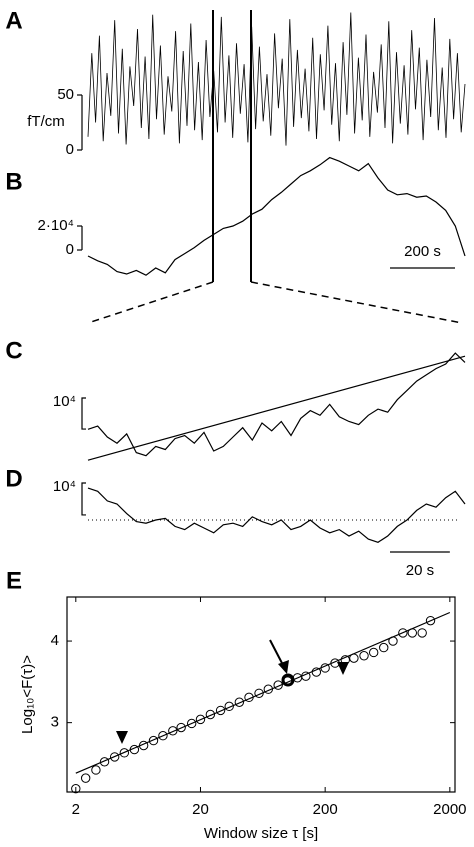 The image size is (474, 847). I want to click on y-tick-label: 50, so click(65, 94).